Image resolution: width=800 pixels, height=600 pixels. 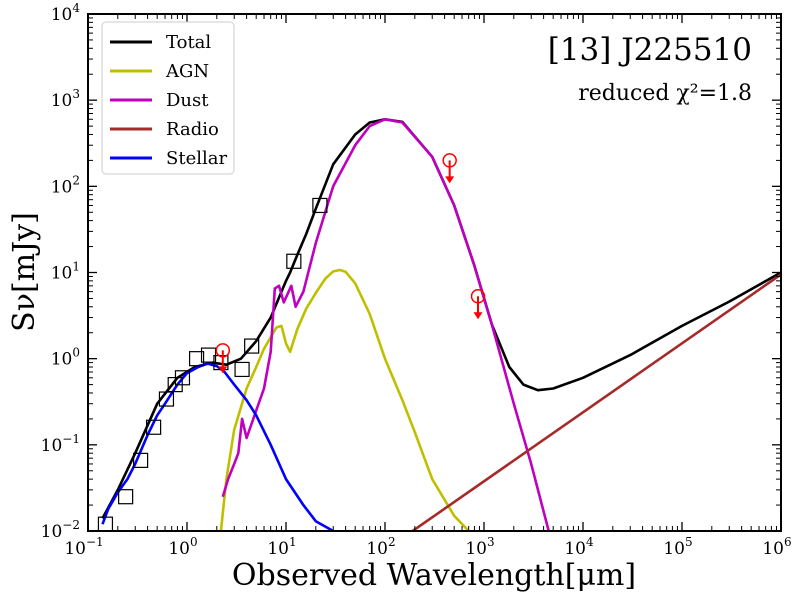 I want to click on legend: Total AGN Dust Radio Stellar, so click(x=168, y=98).